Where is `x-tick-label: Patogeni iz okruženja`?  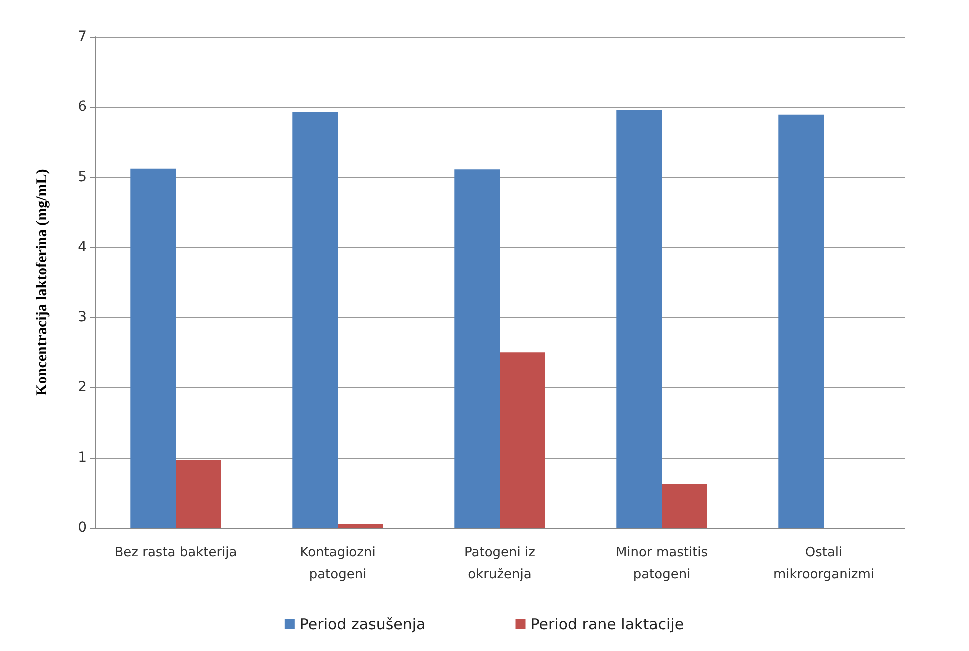 x-tick-label: Patogeni iz okruženja is located at coordinates (500, 564).